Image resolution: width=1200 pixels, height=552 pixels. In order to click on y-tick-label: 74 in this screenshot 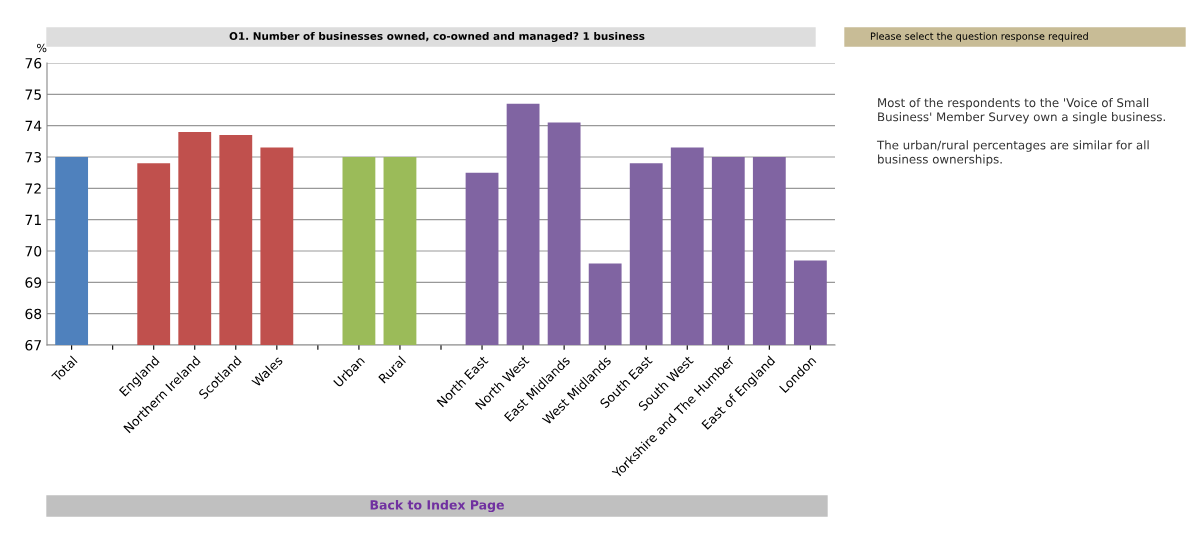, I will do `click(33, 125)`.